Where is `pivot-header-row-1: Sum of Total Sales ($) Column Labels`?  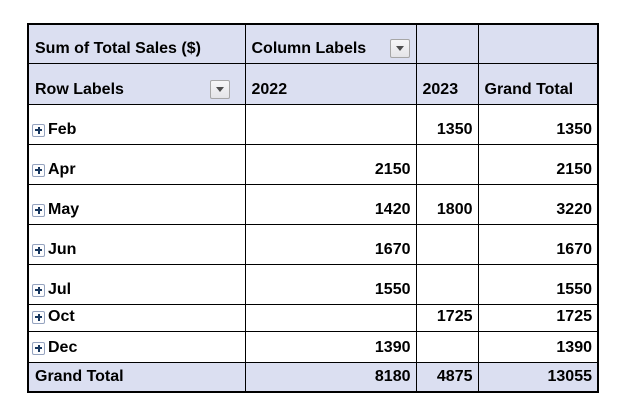
pivot-header-row-1: Sum of Total Sales ($) Column Labels is located at coordinates (313, 43).